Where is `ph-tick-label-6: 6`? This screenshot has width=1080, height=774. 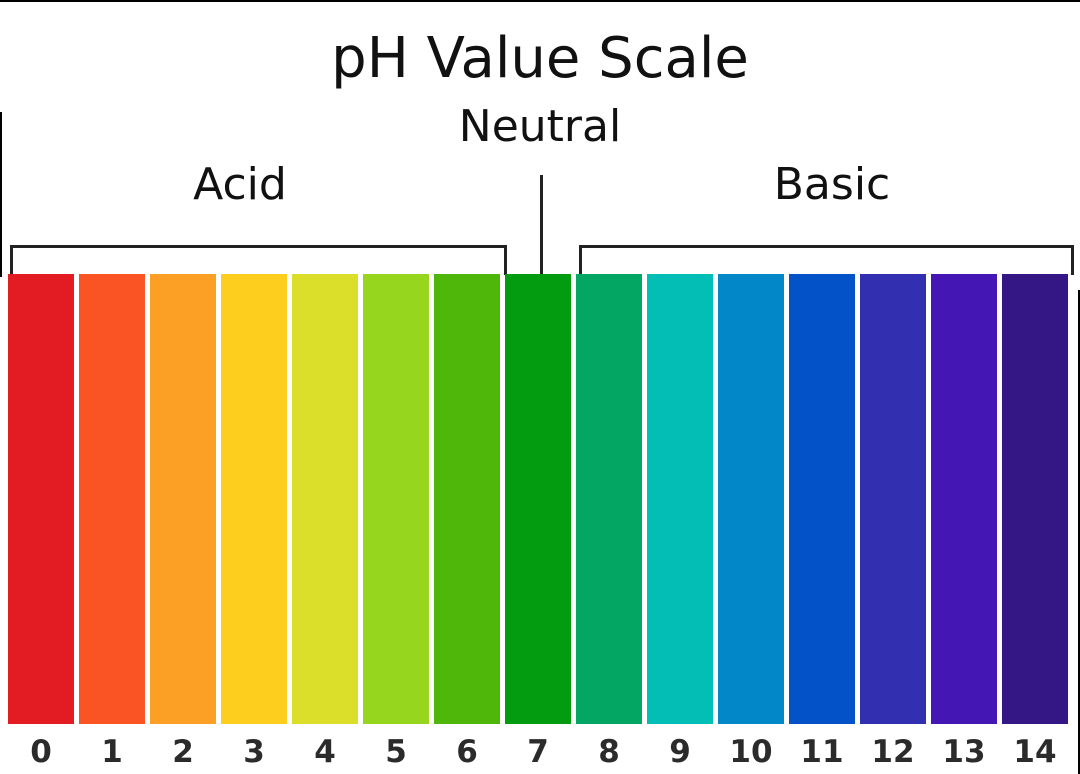
ph-tick-label-6: 6 is located at coordinates (467, 752).